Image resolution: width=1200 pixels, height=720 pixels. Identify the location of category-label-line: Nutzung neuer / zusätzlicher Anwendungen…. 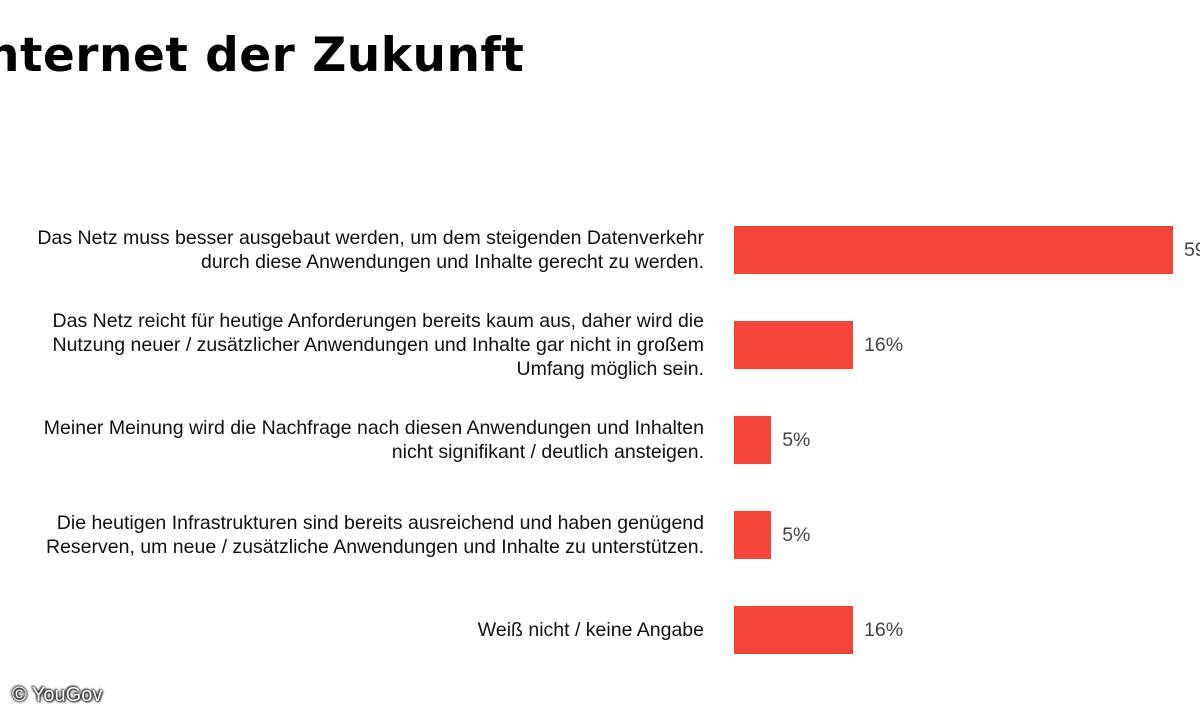
(378, 345).